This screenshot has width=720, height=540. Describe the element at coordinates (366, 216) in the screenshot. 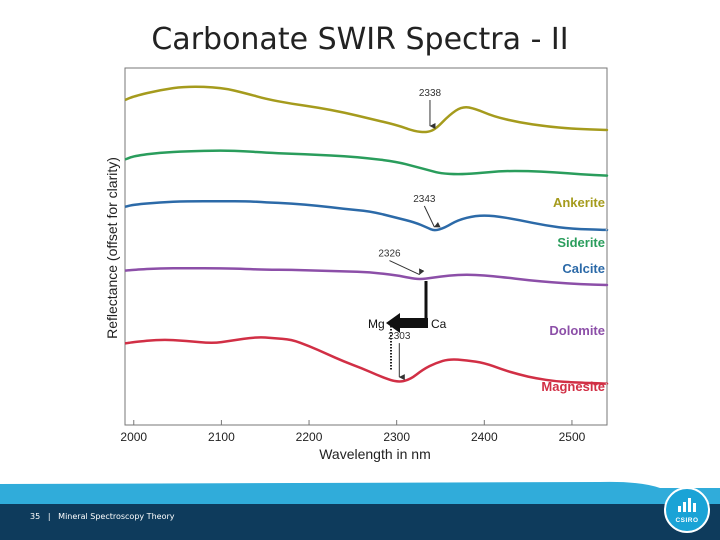

I see `series-line-calcite` at that location.